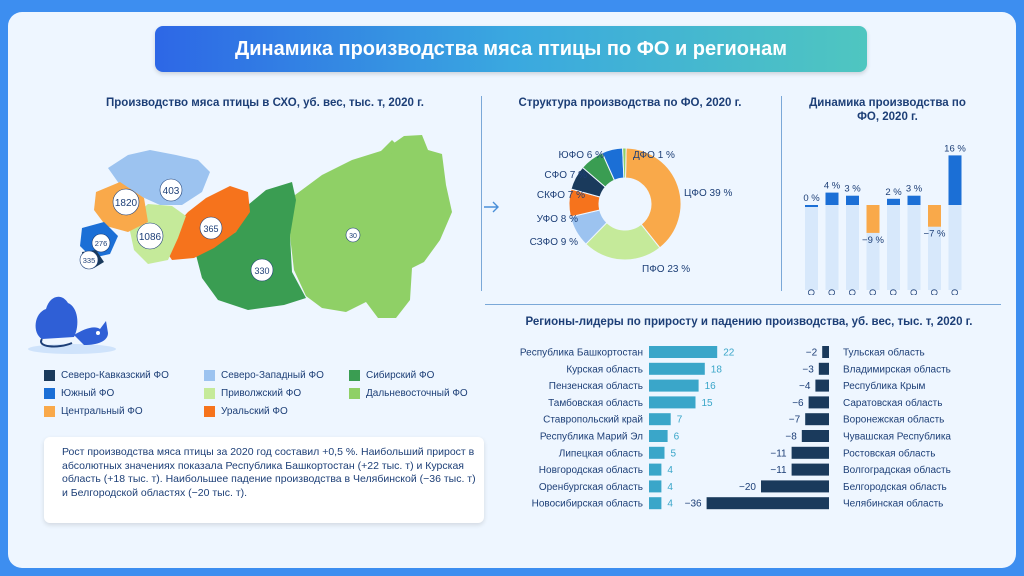 The image size is (1024, 576). What do you see at coordinates (778, 453) in the screenshot?
I see `decline-value: −11` at bounding box center [778, 453].